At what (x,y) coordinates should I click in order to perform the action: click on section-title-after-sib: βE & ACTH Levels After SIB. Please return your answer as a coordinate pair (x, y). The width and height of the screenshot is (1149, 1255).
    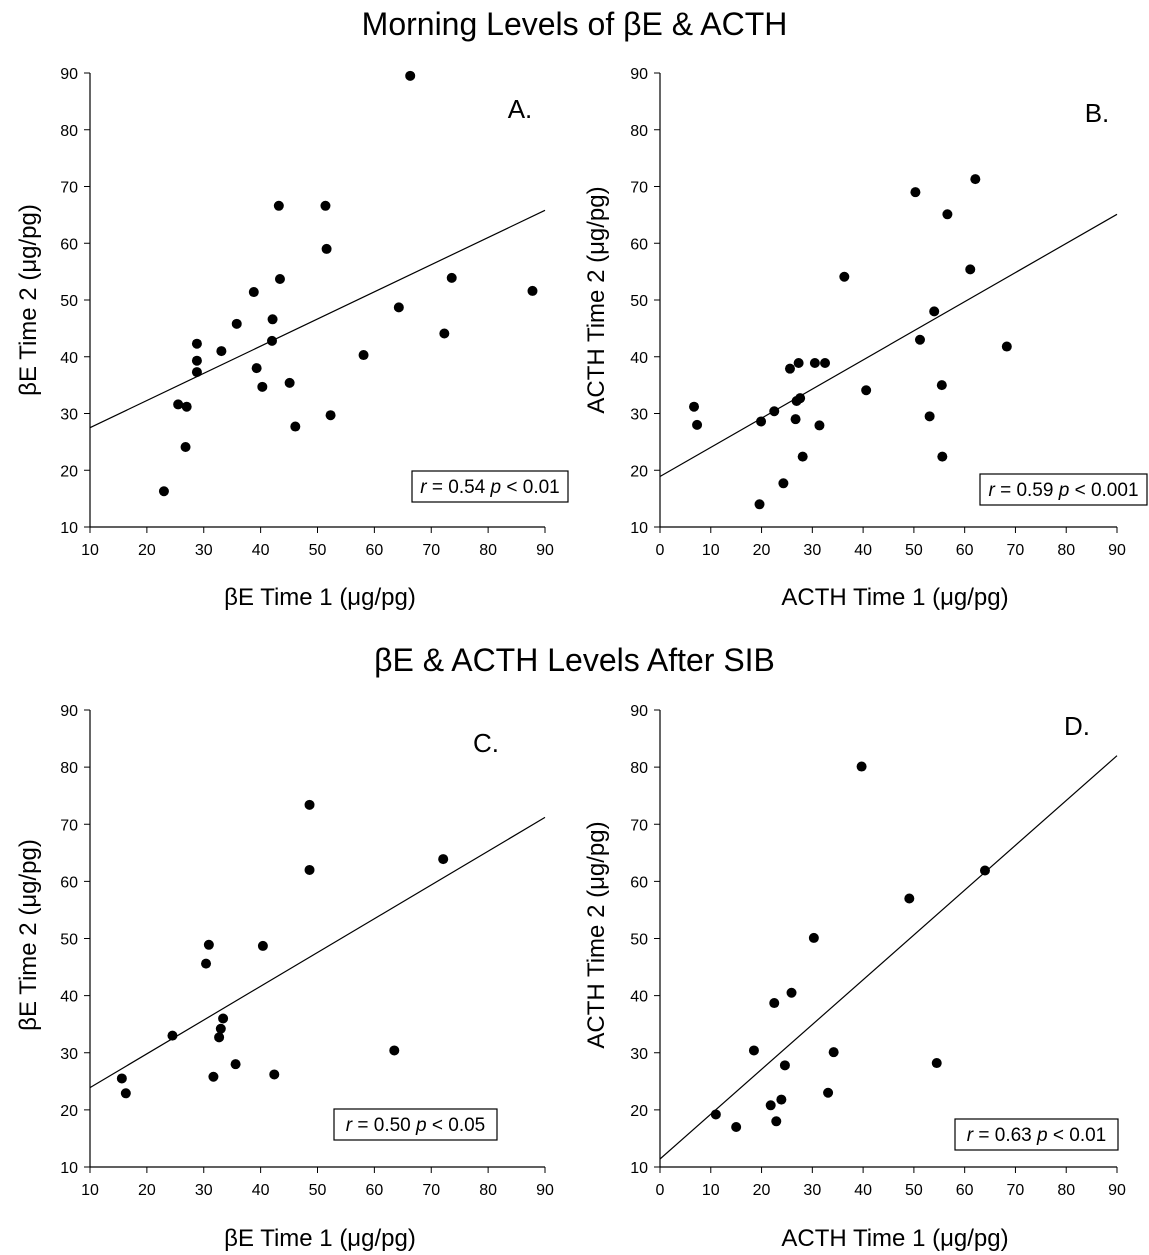
    Looking at the image, I should click on (574, 660).